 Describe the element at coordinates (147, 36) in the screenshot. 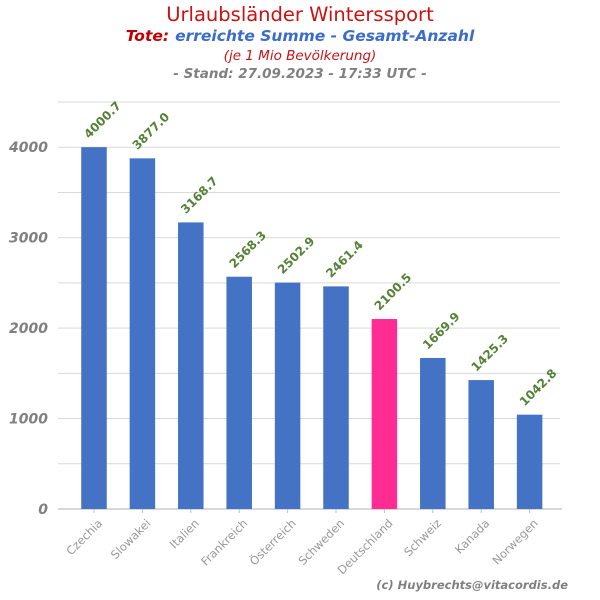

I see `subtitle-prefix: Tote:` at that location.